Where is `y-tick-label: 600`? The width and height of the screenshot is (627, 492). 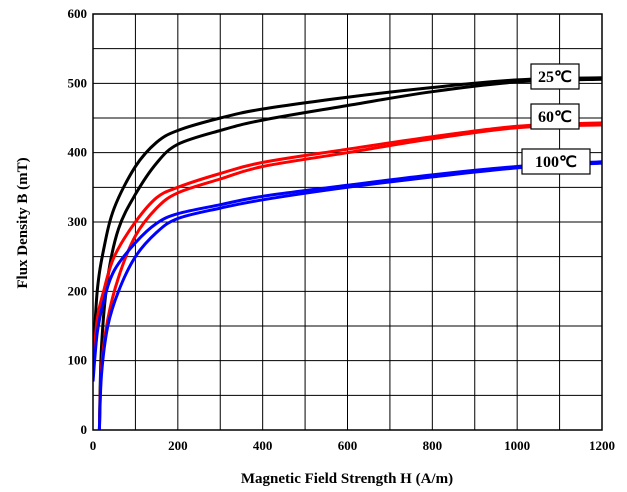
y-tick-label: 600 is located at coordinates (78, 13).